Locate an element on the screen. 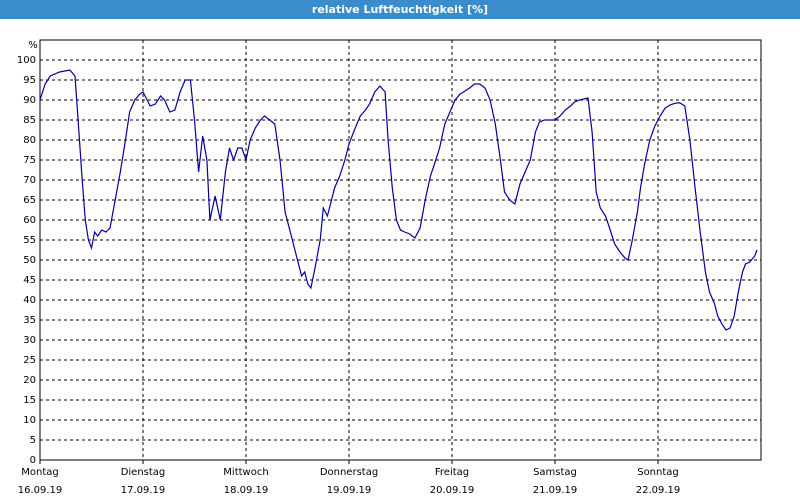 The width and height of the screenshot is (800, 500). x-tick-date: 17.09.19 is located at coordinates (143, 490).